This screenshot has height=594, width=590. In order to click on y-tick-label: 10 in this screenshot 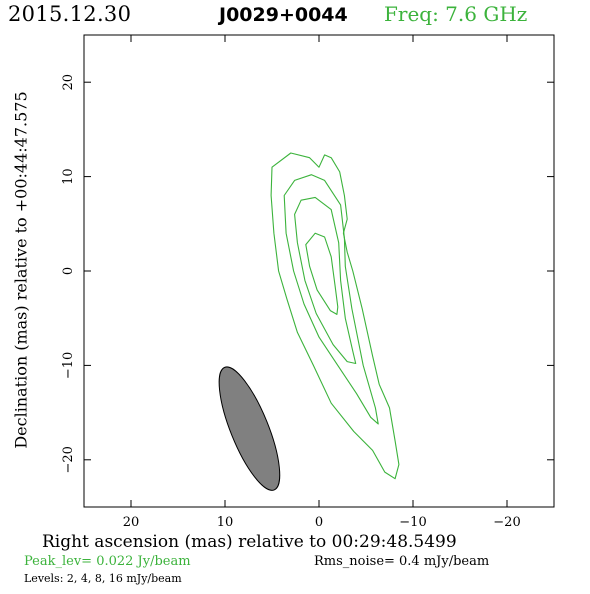, I will do `click(68, 176)`.